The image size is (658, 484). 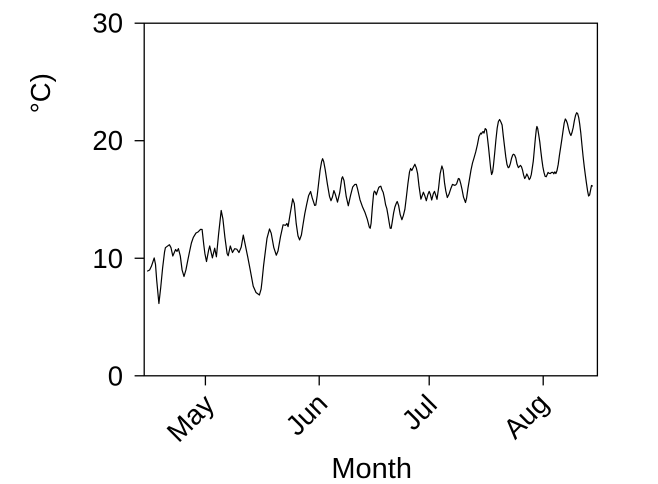 I want to click on svg-text: 10, so click(x=107, y=258).